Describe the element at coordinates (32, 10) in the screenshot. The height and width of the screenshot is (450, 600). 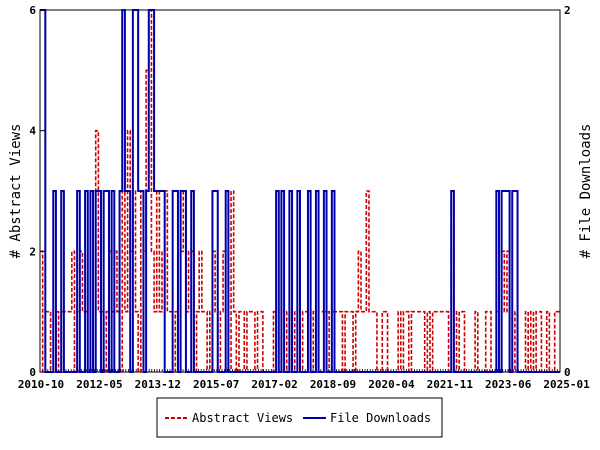
I see `left-tick-label: 6` at that location.